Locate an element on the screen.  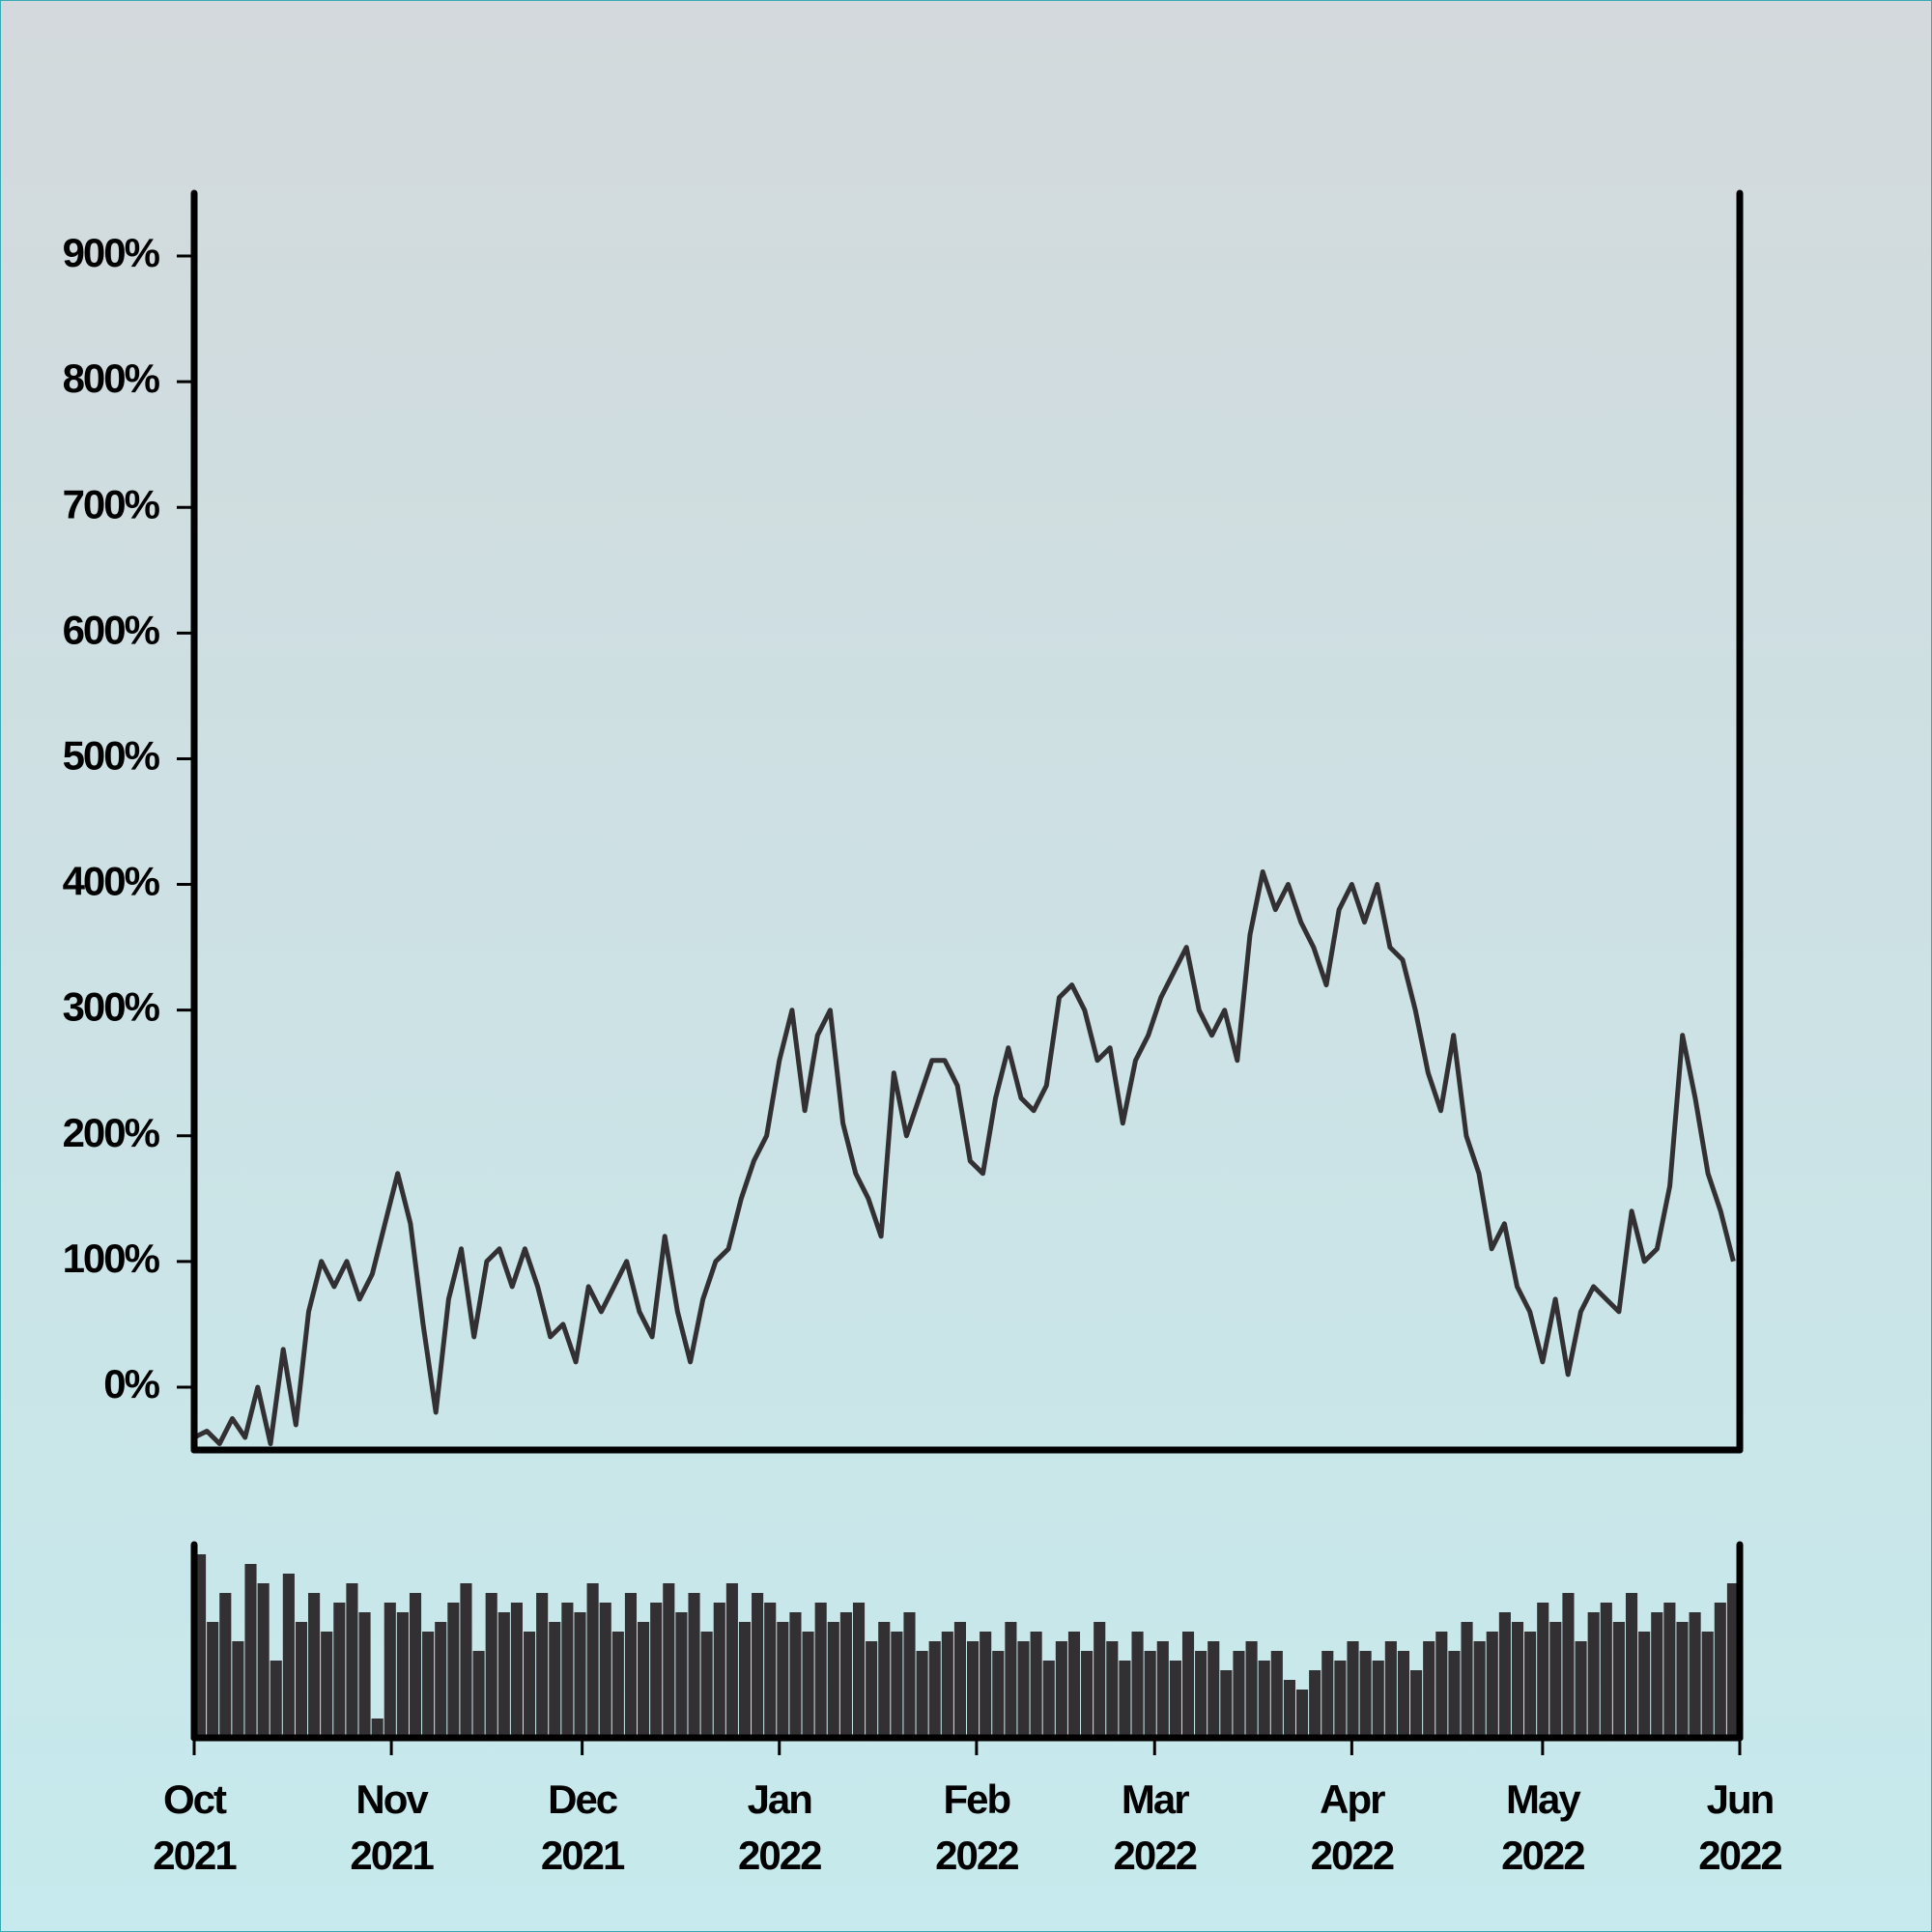
y-tick-label: 0% is located at coordinates (131, 1383).